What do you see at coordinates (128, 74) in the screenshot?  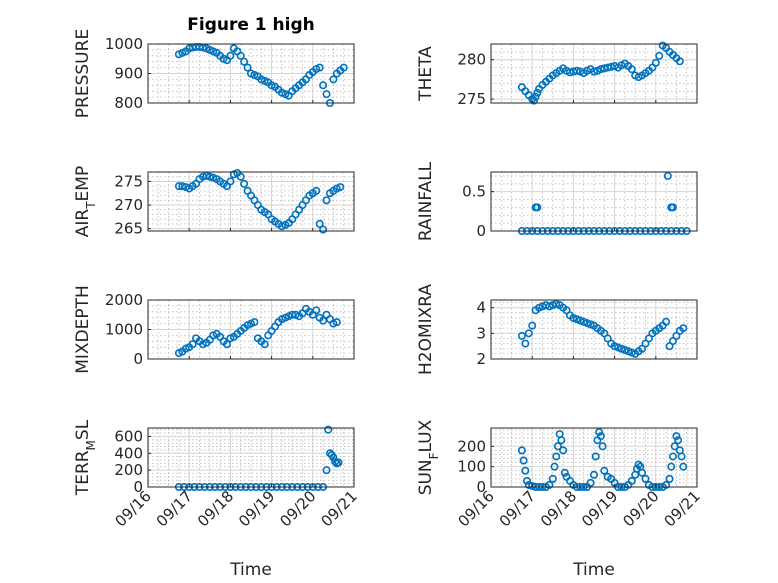 I see `y-tick-label: 900` at bounding box center [128, 74].